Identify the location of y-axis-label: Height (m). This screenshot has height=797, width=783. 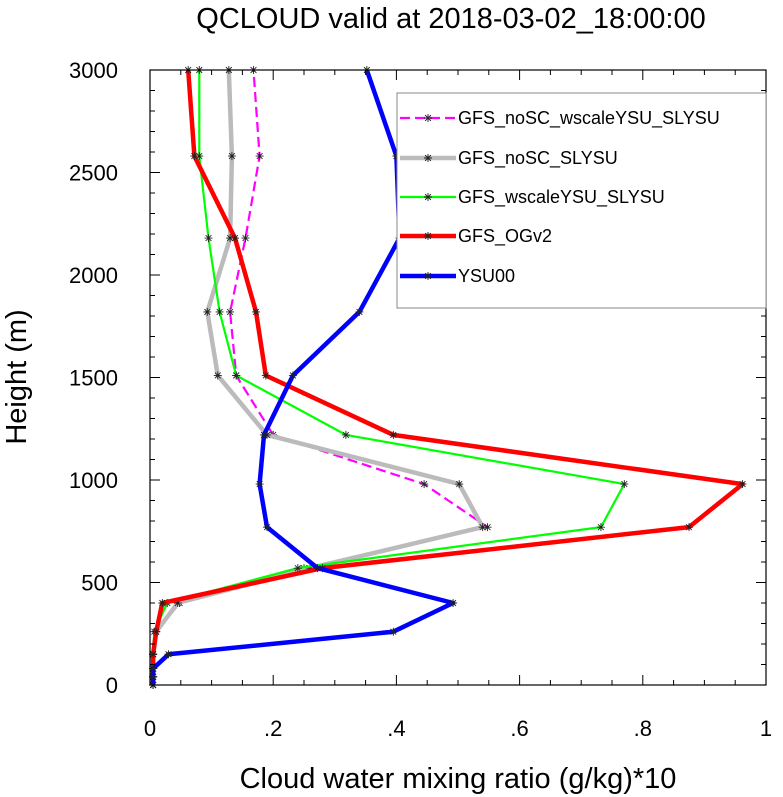
(17, 376).